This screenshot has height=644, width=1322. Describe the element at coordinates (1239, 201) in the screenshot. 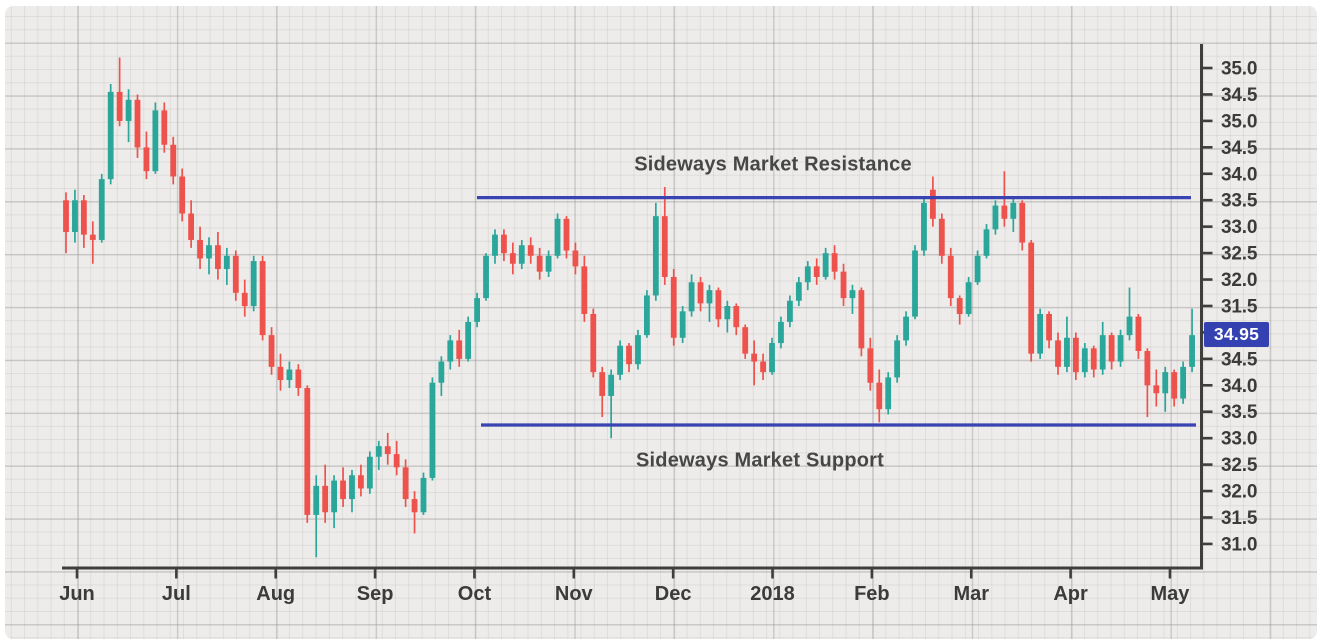

I see `y-tick-label: 33.5` at that location.